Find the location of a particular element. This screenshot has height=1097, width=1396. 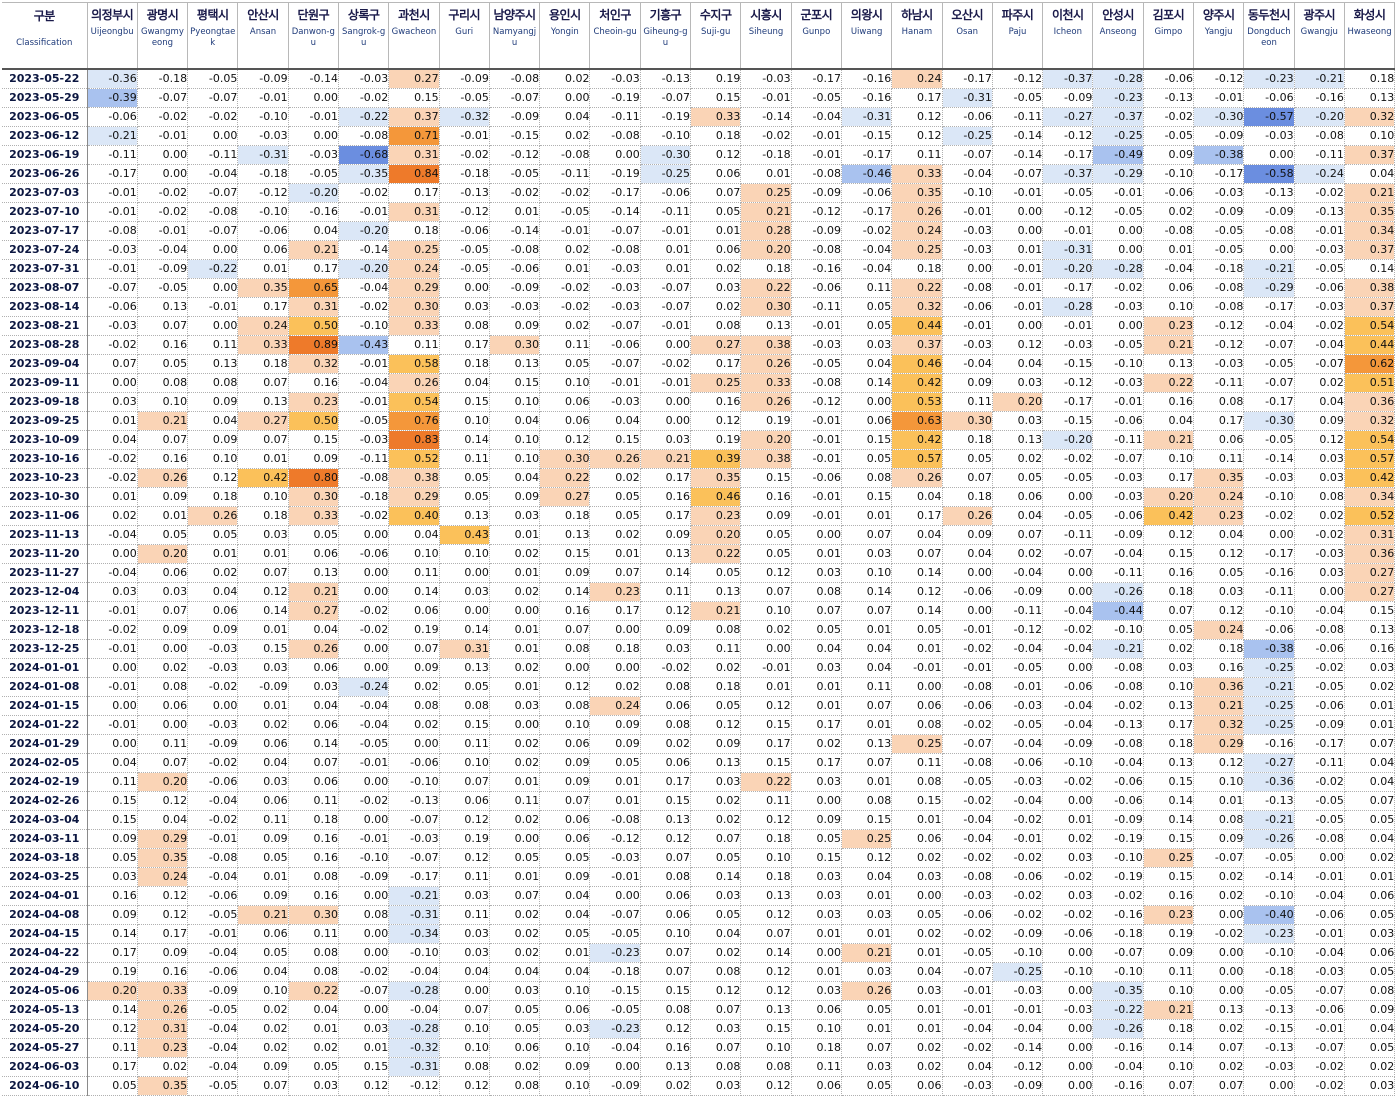

table-cell: 0.38 is located at coordinates (1370, 288).